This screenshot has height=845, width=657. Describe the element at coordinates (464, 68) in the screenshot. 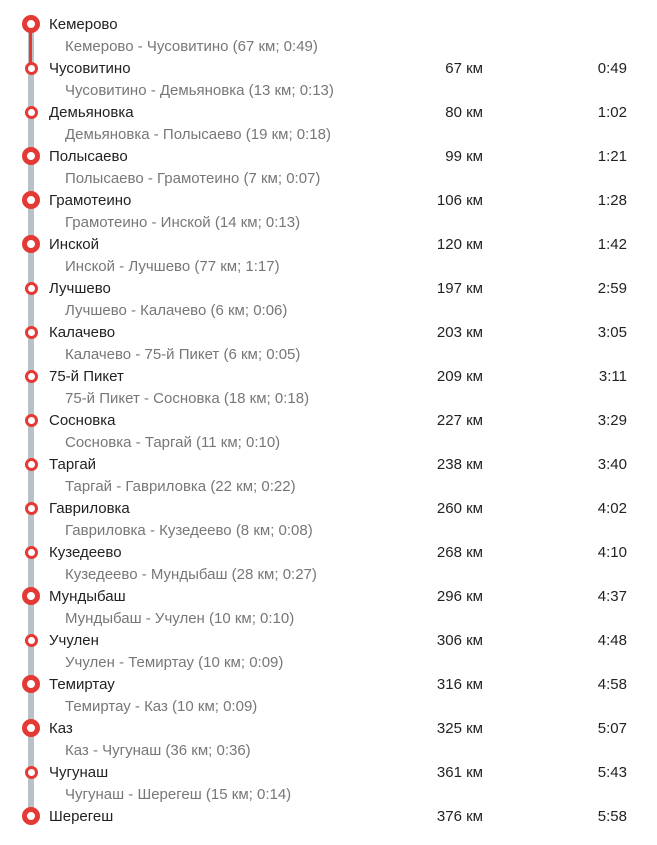

I see `station-distance: 67 км` at that location.